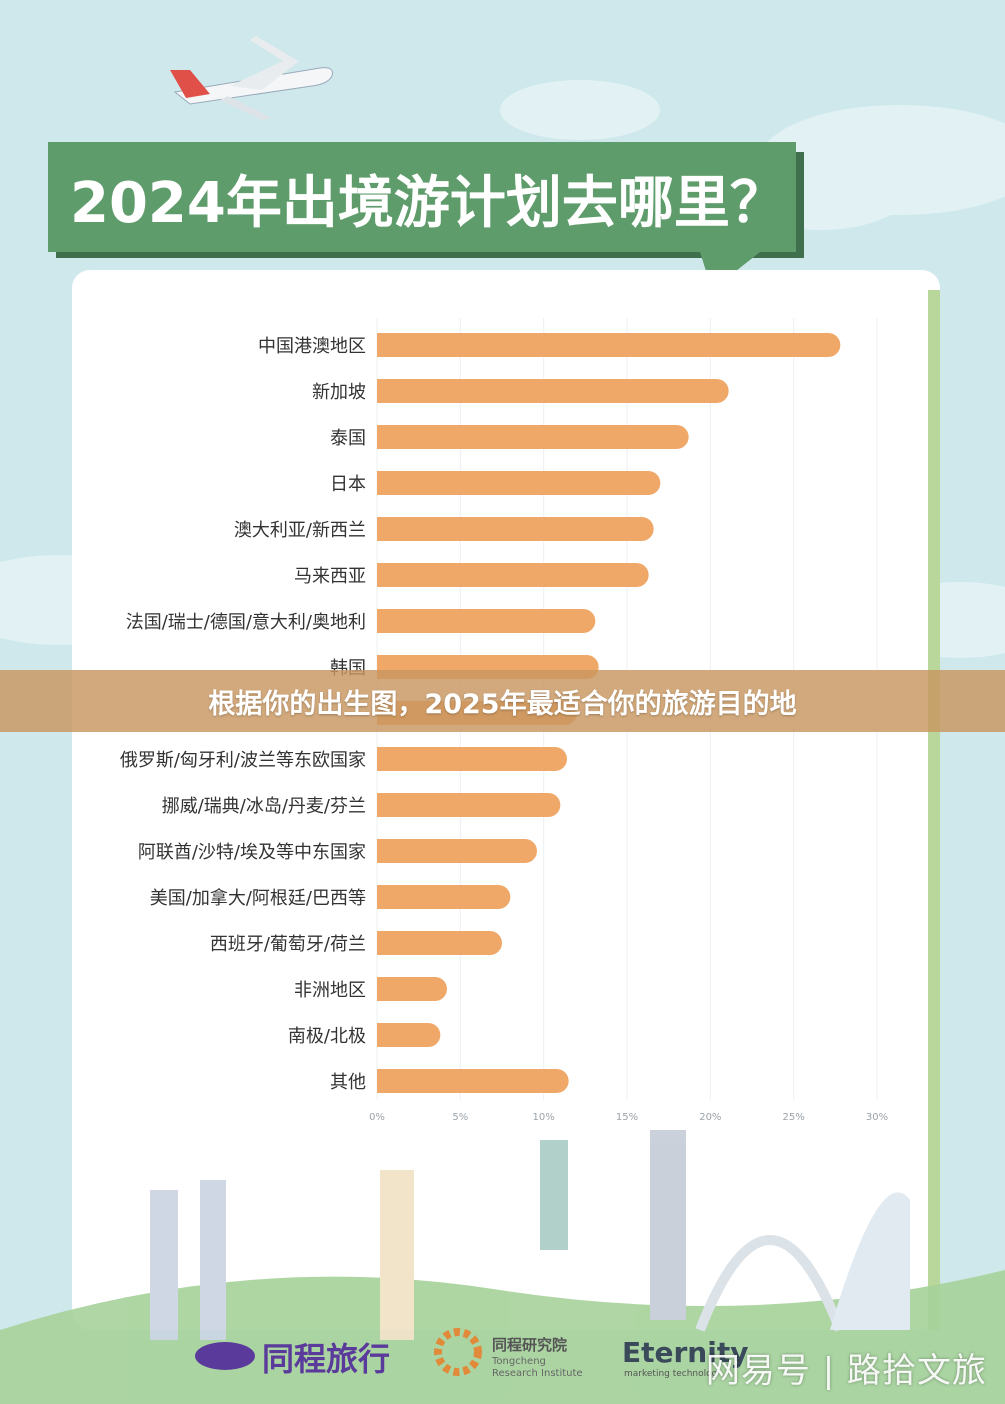 The width and height of the screenshot is (1005, 1404). I want to click on category-label: 南极/北极, so click(327, 1036).